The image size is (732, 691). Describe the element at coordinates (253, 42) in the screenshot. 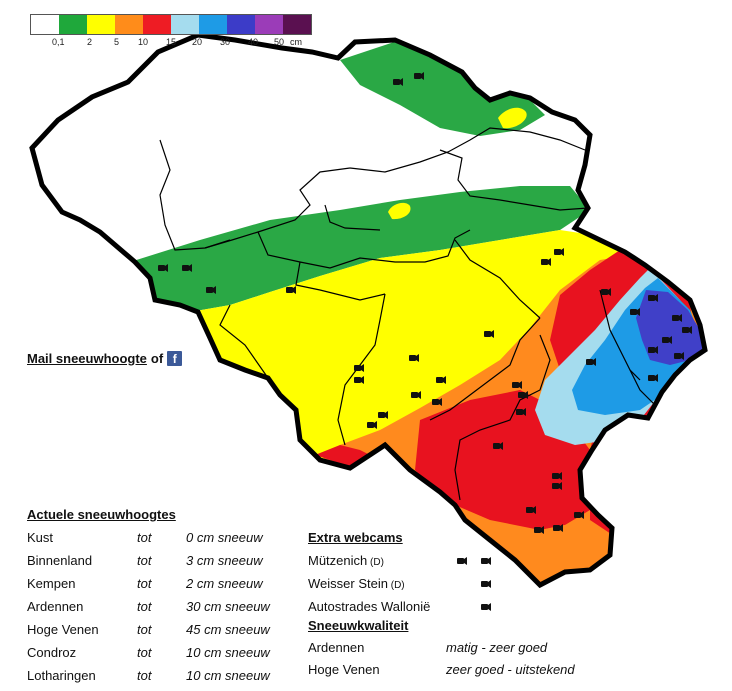

I see `legend-tick-label: 40` at that location.